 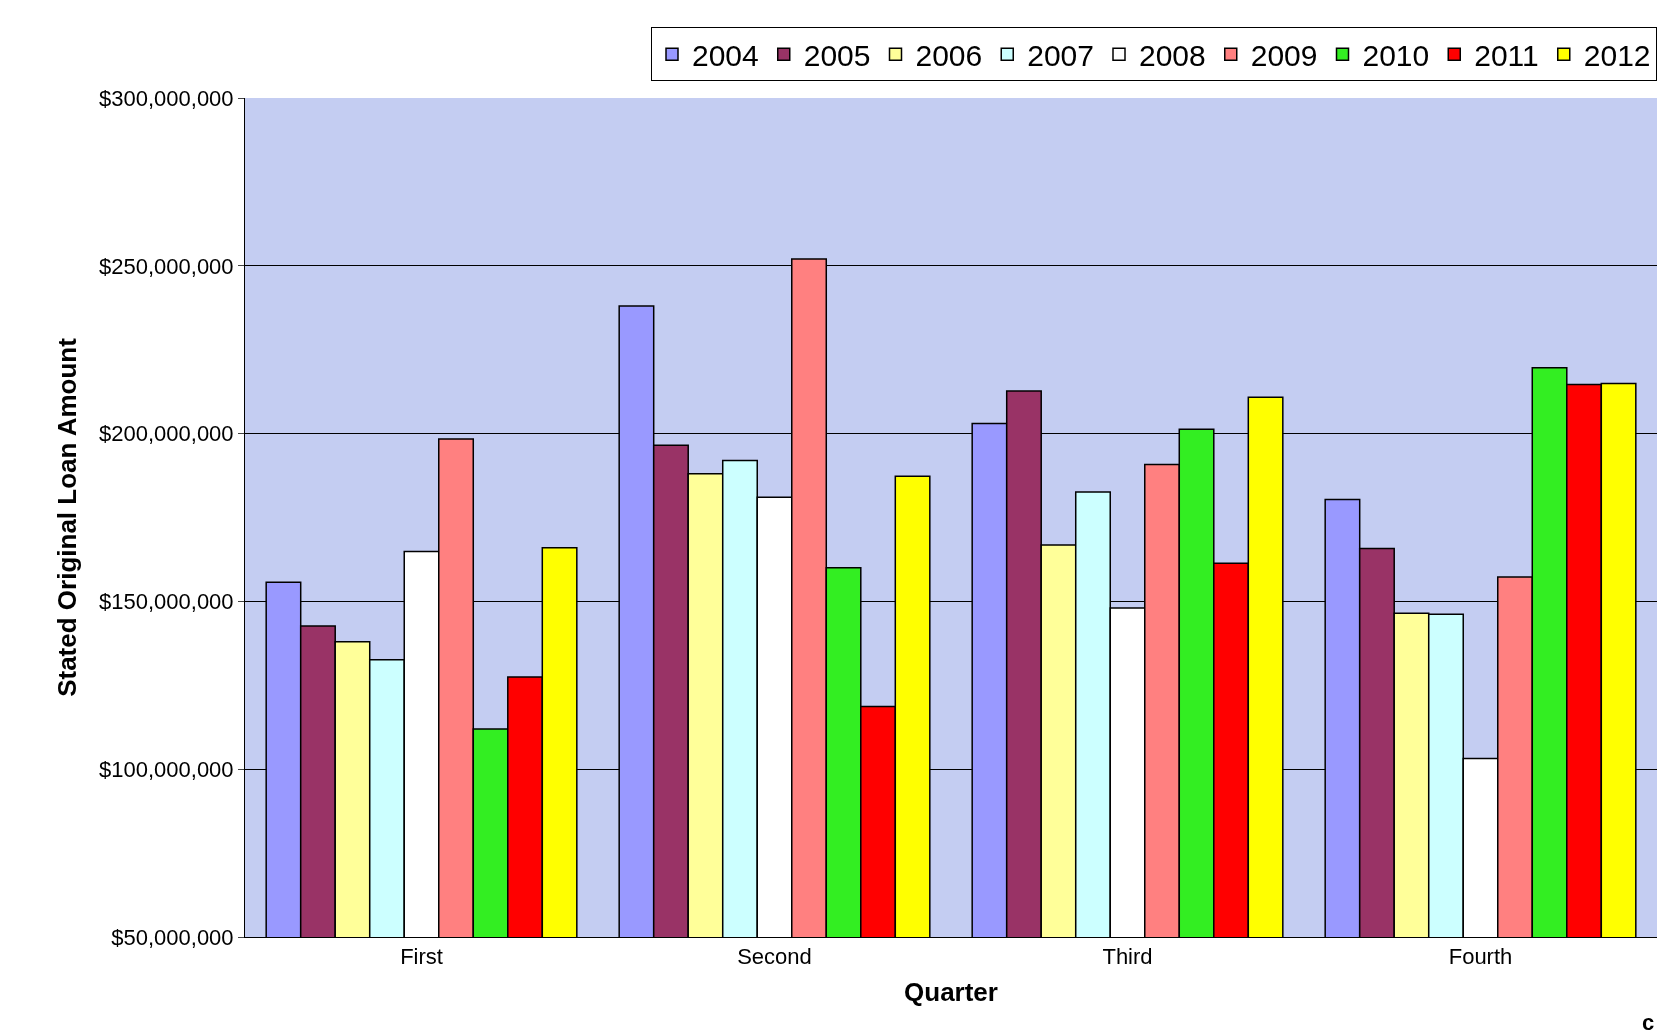 I want to click on x-tick-label: First, so click(x=421, y=957).